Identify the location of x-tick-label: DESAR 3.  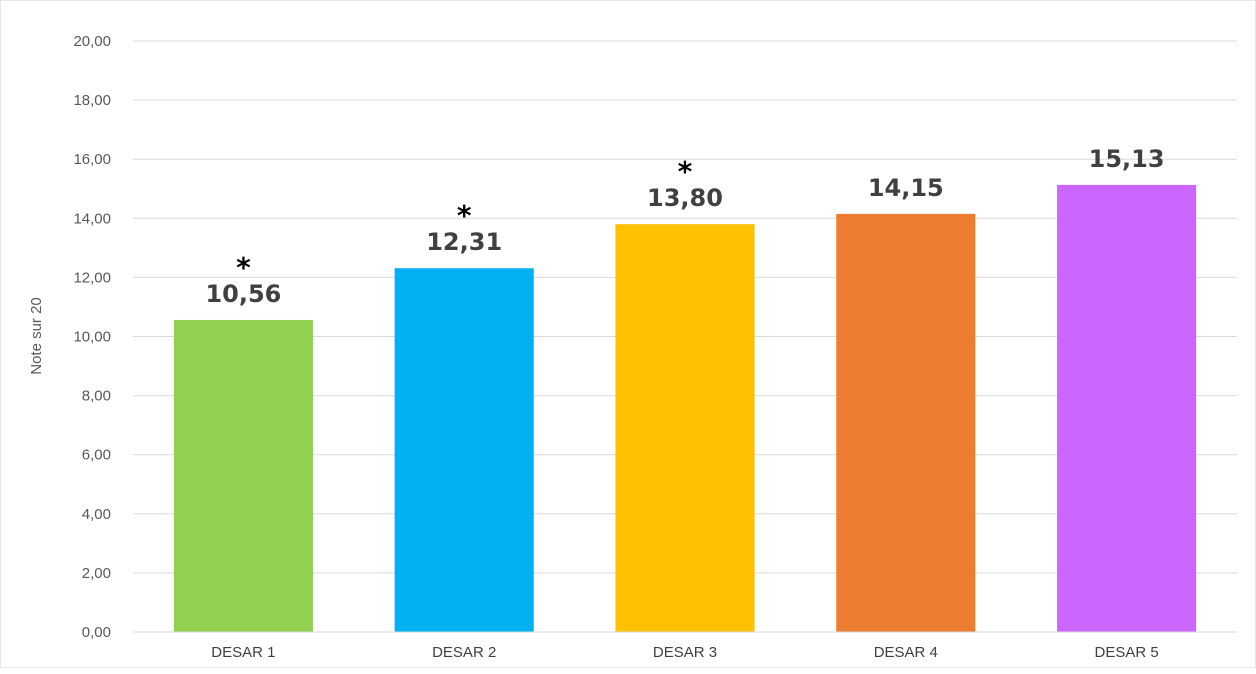
(685, 652).